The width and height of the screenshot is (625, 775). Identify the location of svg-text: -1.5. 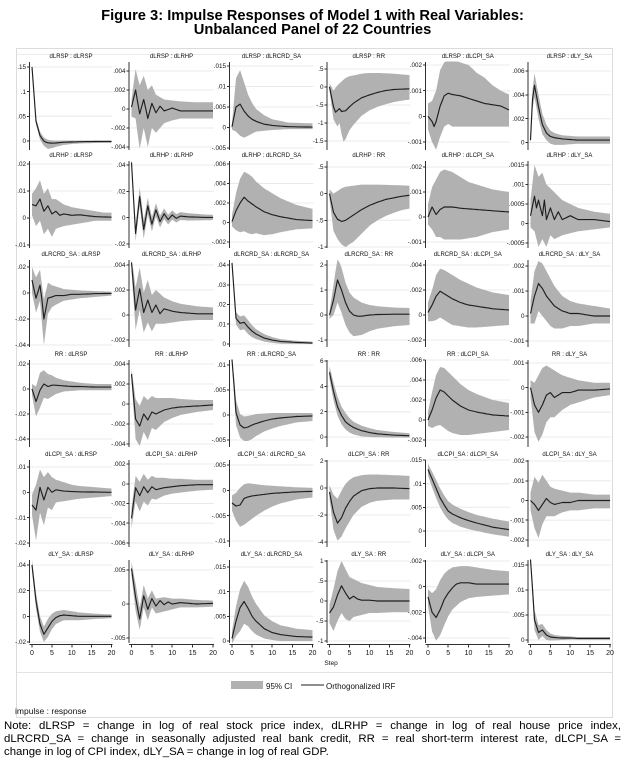
(318, 141).